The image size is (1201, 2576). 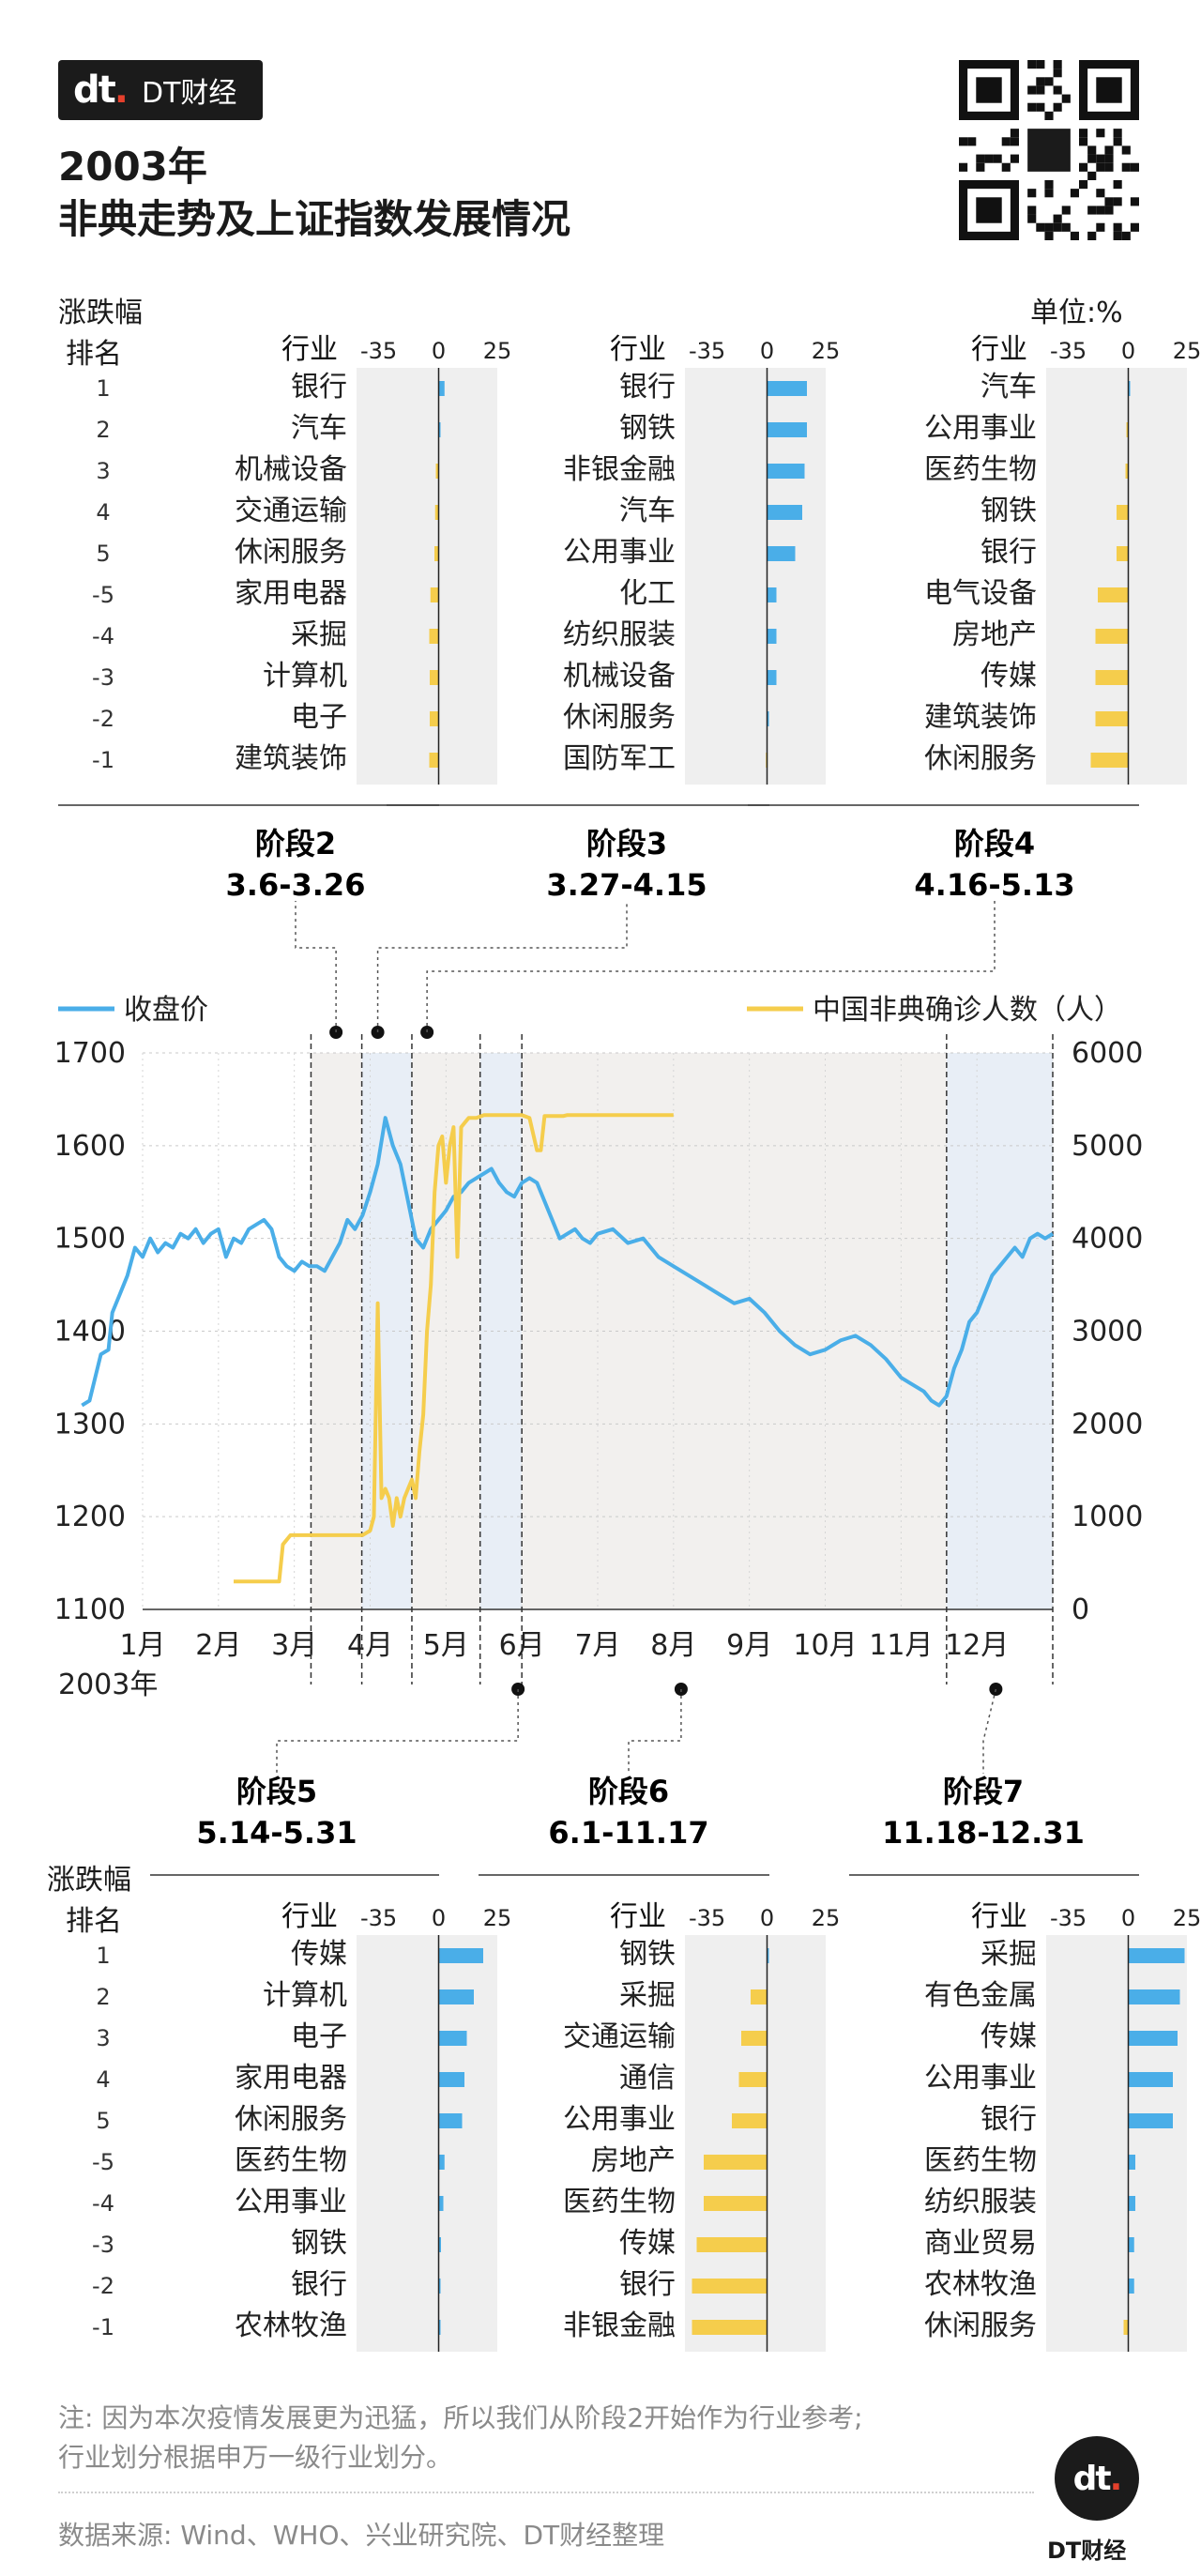 What do you see at coordinates (103, 430) in the screenshot?
I see `rank-2: 2` at bounding box center [103, 430].